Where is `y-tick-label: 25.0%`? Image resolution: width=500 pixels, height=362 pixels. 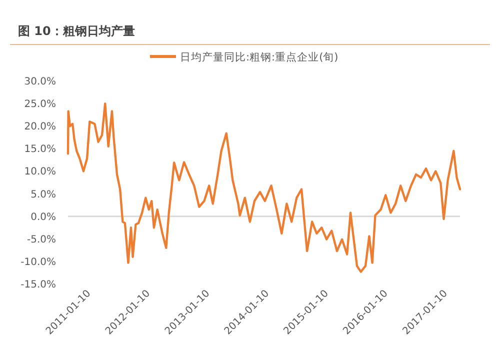 y-tick-label: 25.0% is located at coordinates (40, 104).